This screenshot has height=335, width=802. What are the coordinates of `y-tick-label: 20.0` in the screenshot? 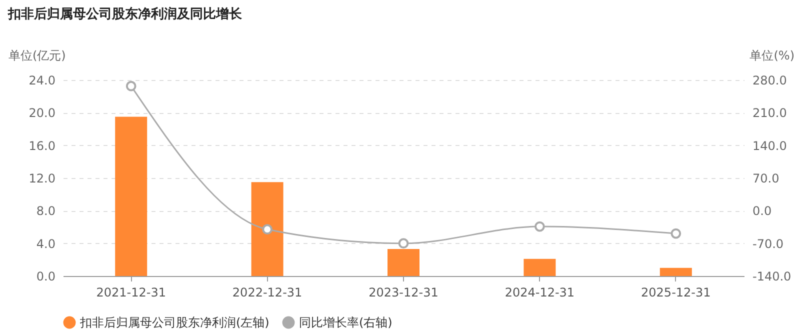 It's located at (42, 113).